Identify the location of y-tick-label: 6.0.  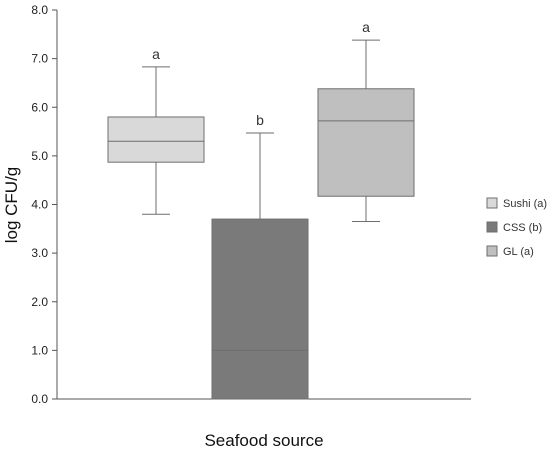
(39, 107).